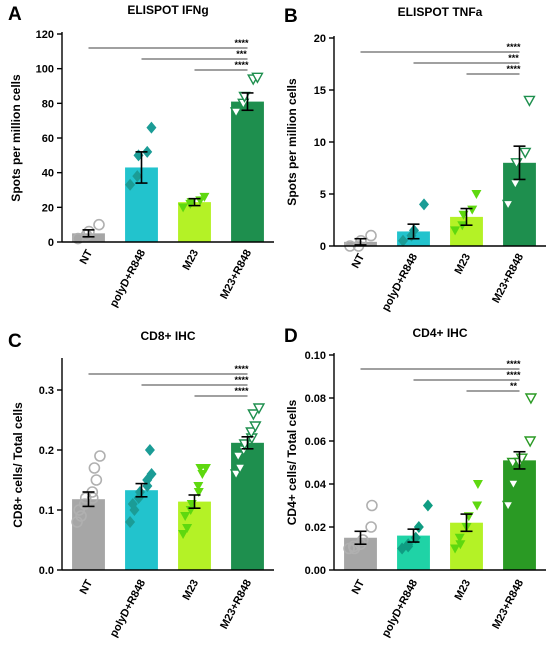 The width and height of the screenshot is (550, 647). Describe the element at coordinates (18, 465) in the screenshot. I see `y-axis-label: CD8+ cells/ Total cells` at that location.